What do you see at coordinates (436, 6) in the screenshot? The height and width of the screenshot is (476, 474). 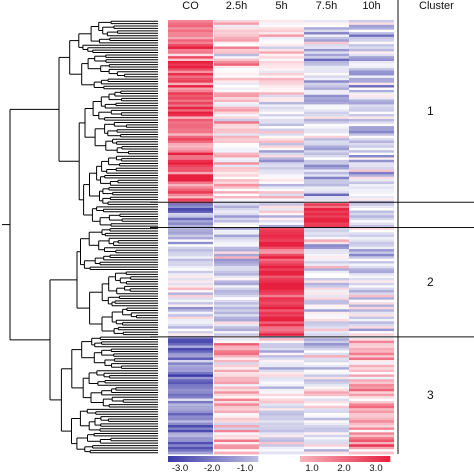 I see `cluster-column-title: Cluster` at bounding box center [436, 6].